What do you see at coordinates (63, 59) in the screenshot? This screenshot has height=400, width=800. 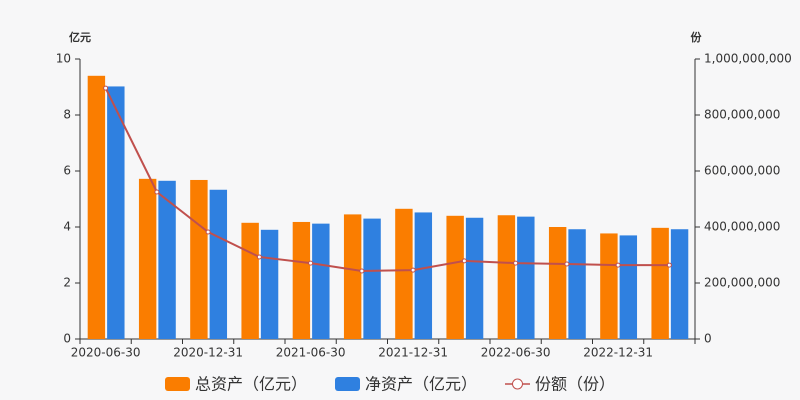 I see `y-tick-label: 10` at bounding box center [63, 59].